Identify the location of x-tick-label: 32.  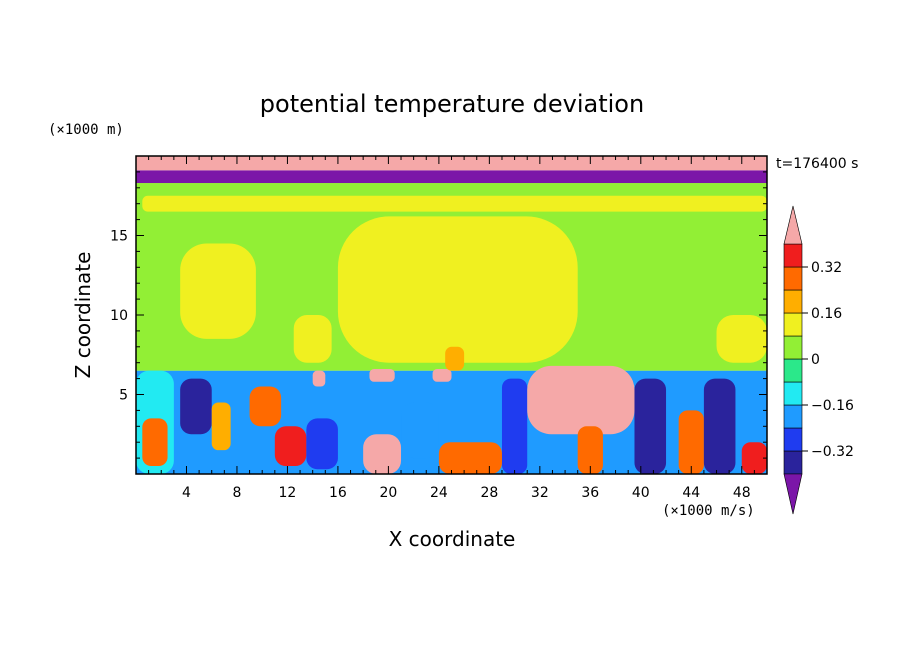
(540, 493).